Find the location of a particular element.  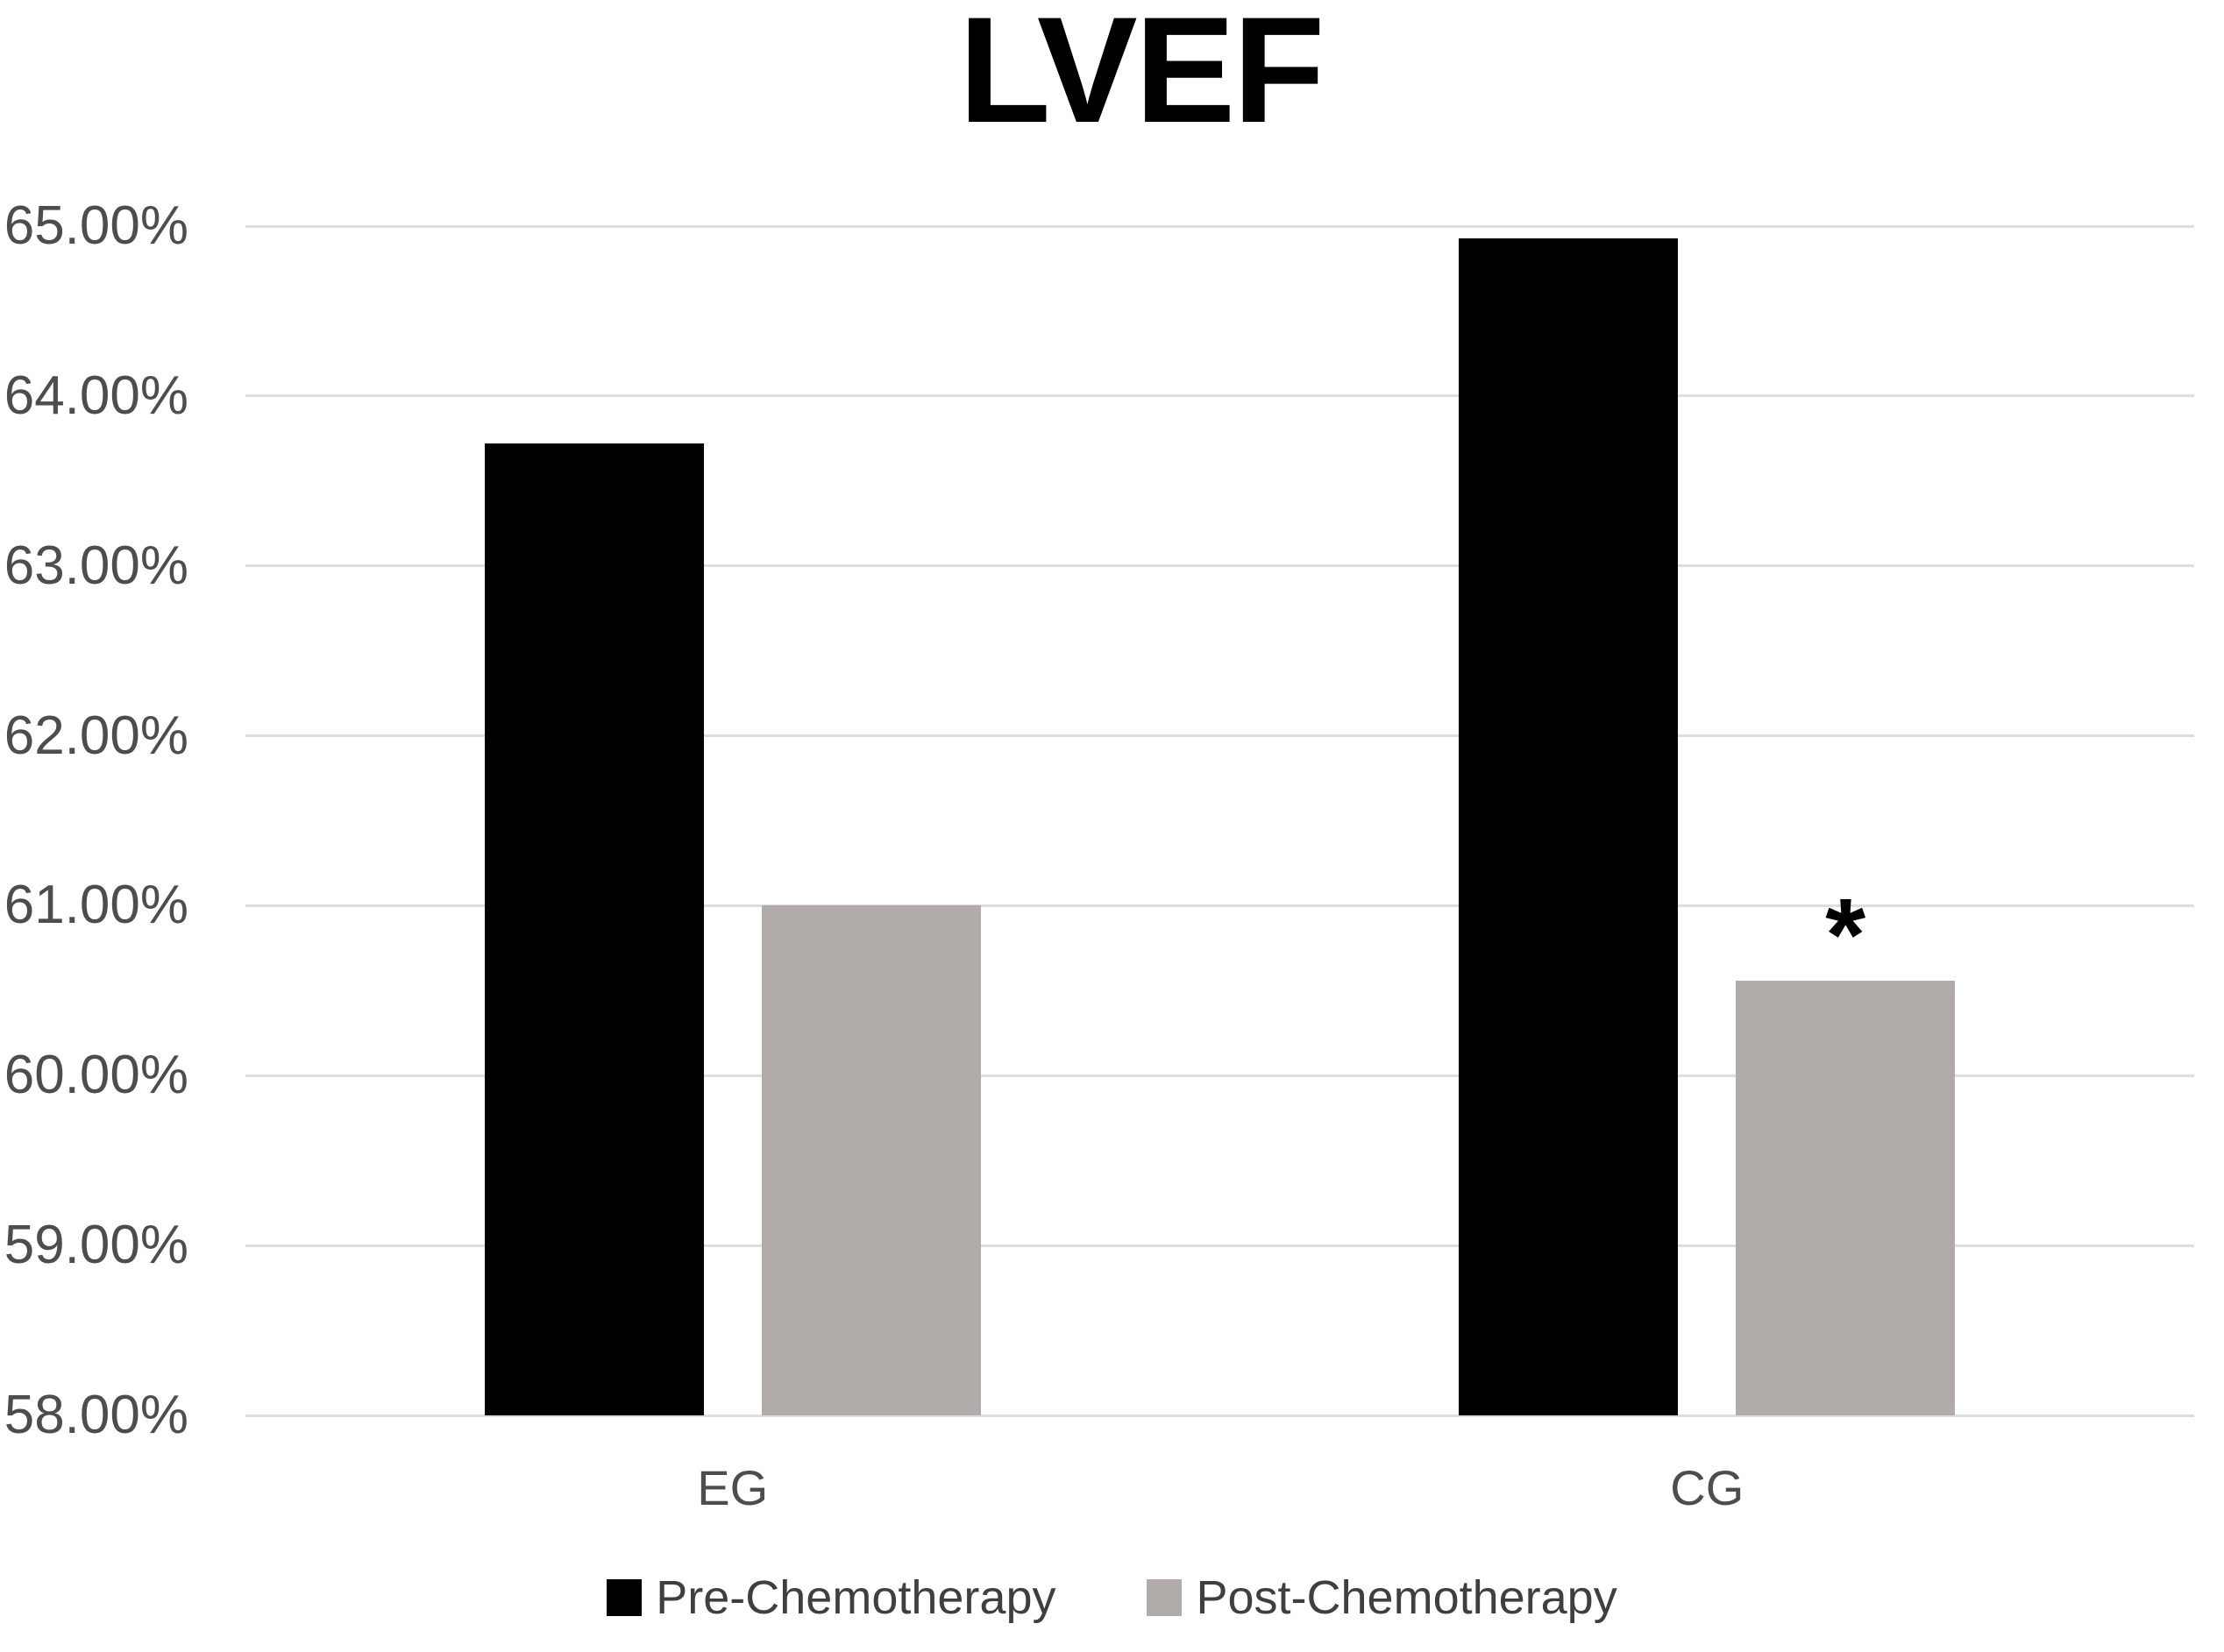

y-tick-label: 61.00% is located at coordinates (96, 905).